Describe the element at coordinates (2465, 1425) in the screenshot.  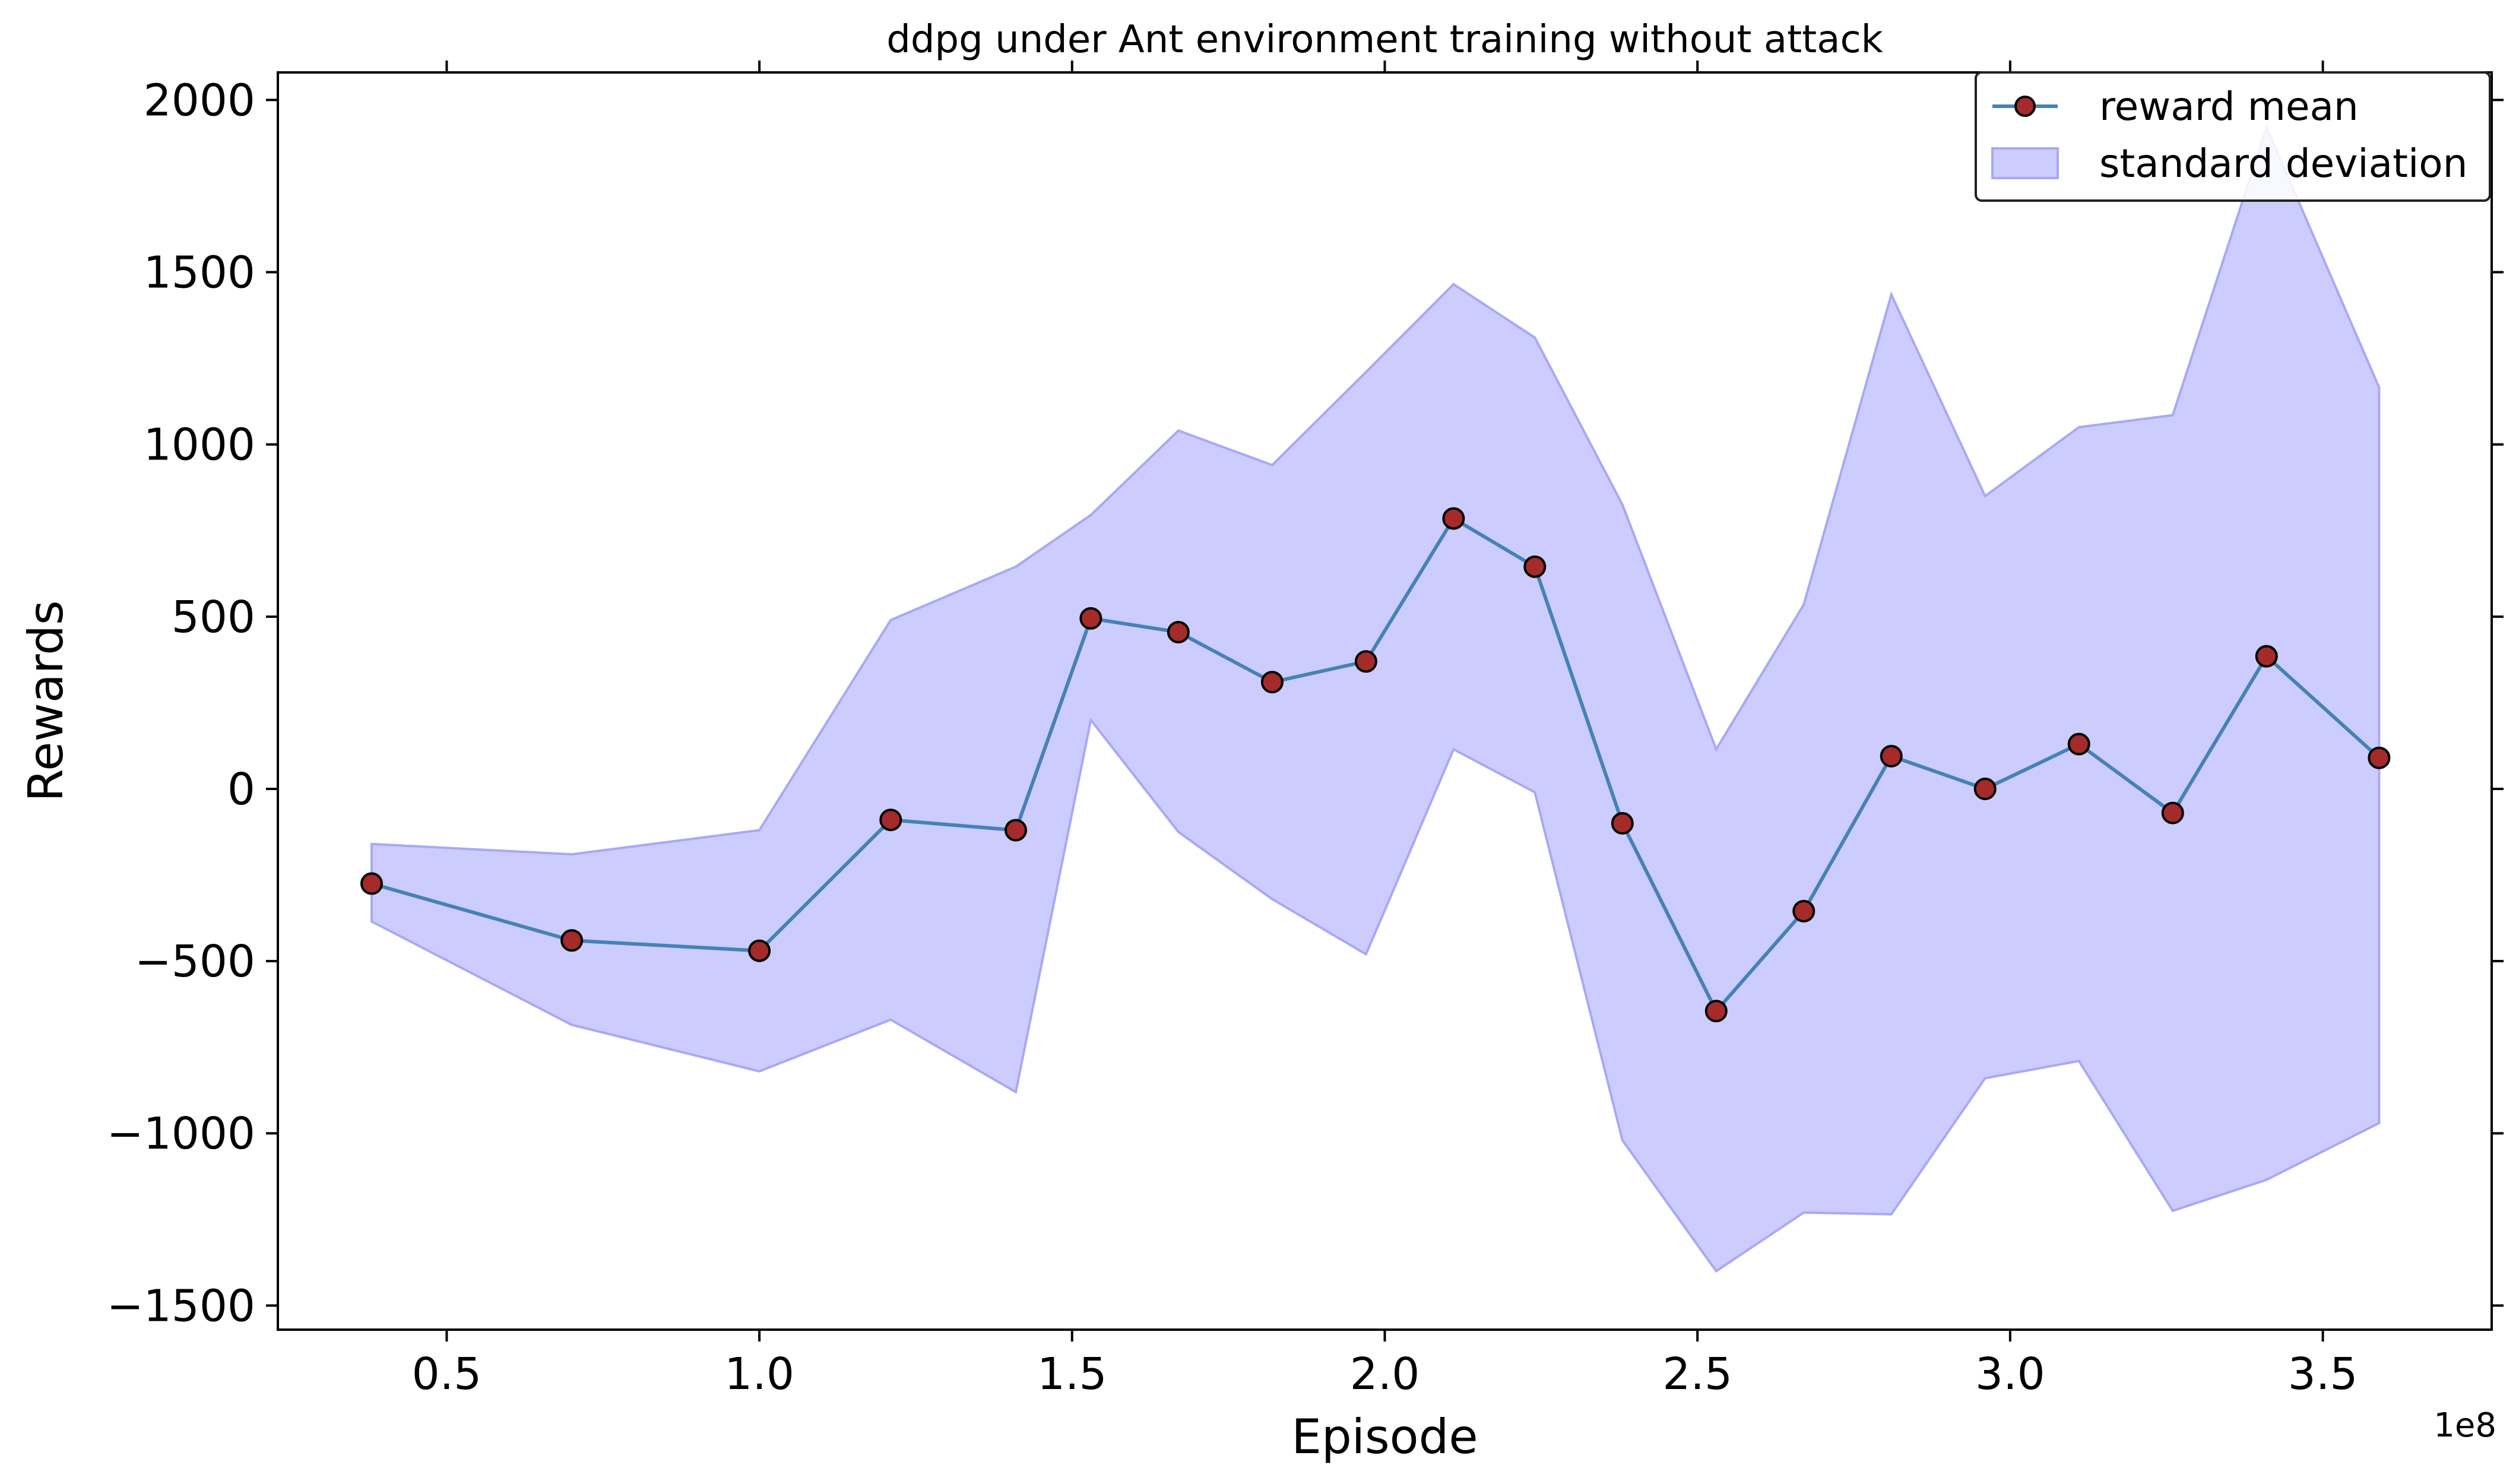
I see `x-axis-offset-label: 1e8` at that location.